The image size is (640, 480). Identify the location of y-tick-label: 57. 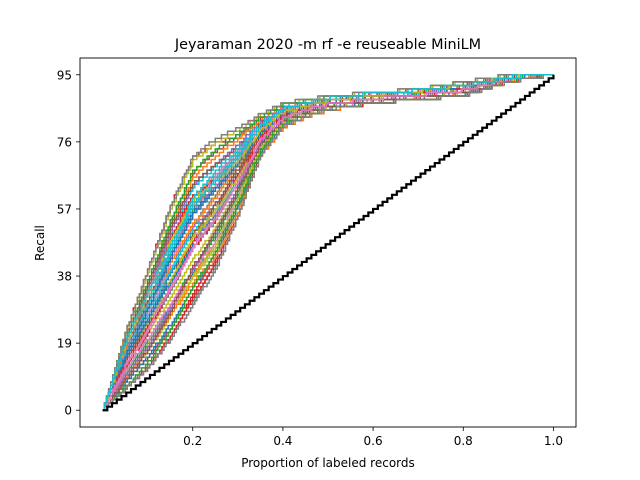
(64, 209).